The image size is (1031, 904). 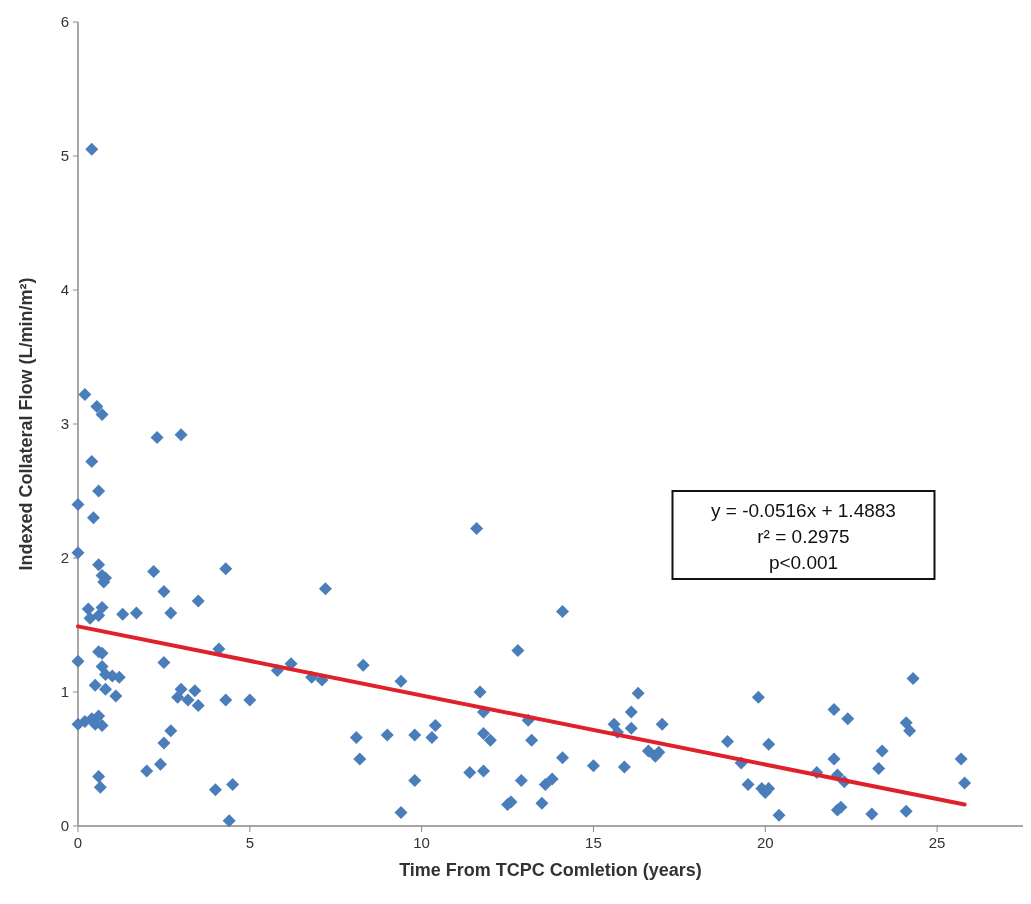 What do you see at coordinates (550, 870) in the screenshot?
I see `x-axis-title: Time From TCPC Comletion (years)` at bounding box center [550, 870].